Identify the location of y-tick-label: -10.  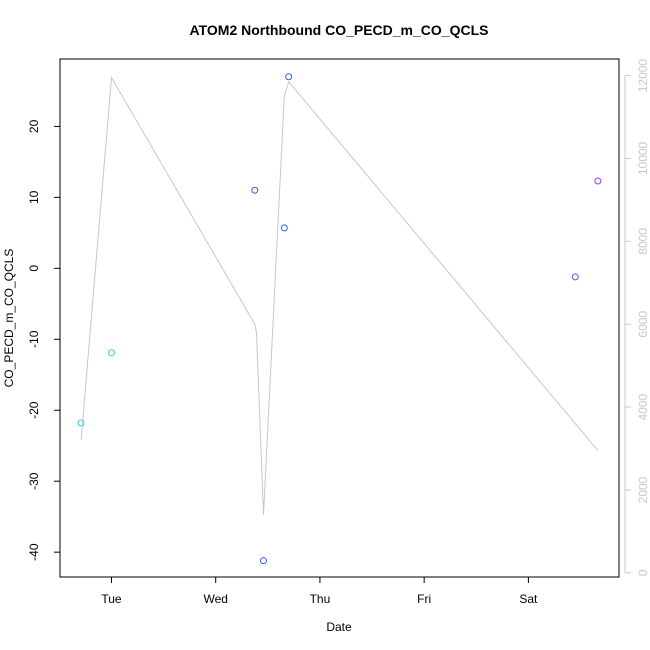
(34, 339).